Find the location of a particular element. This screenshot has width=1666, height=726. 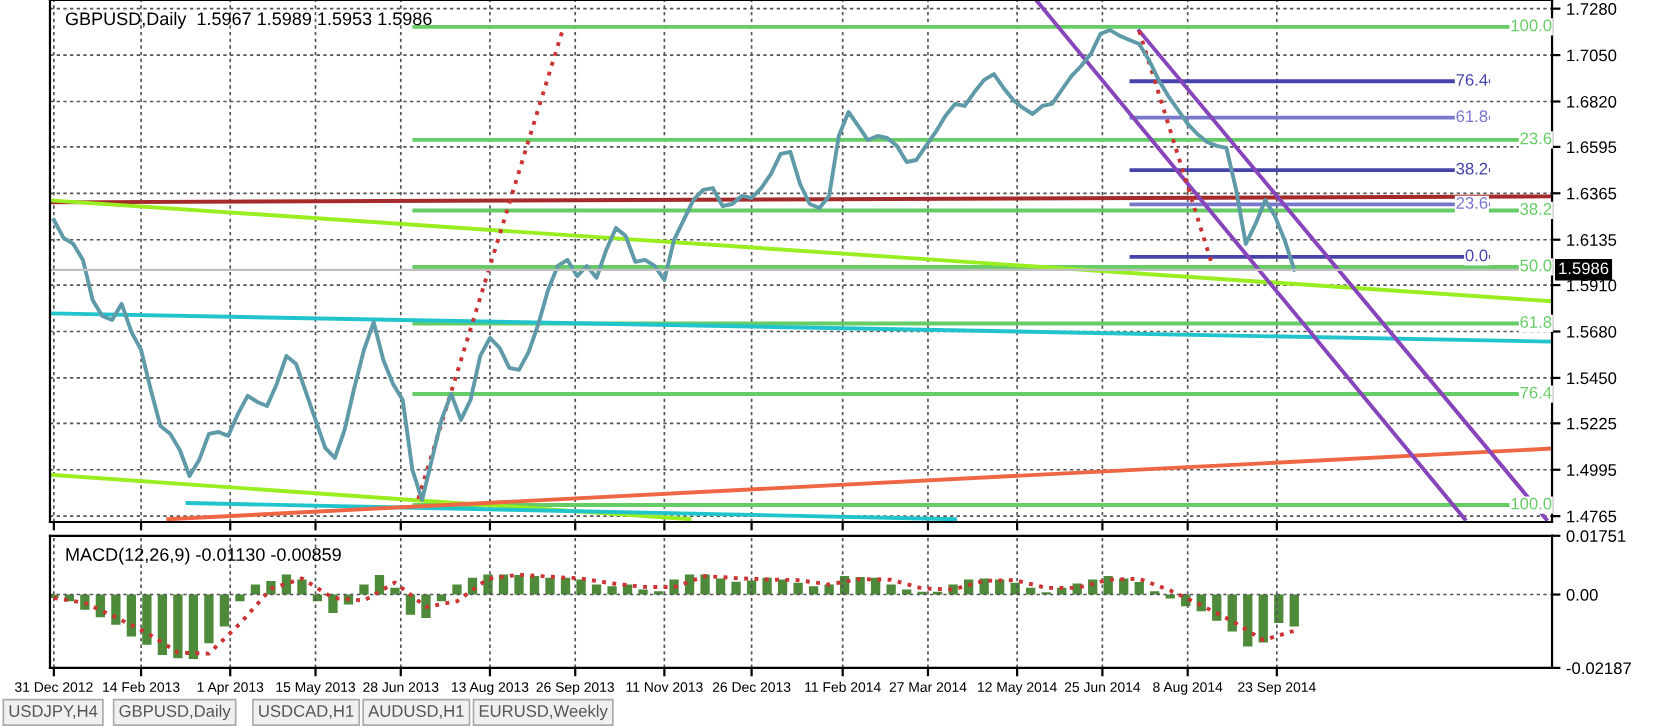

y-tick-label: 1.4765 is located at coordinates (1592, 516).